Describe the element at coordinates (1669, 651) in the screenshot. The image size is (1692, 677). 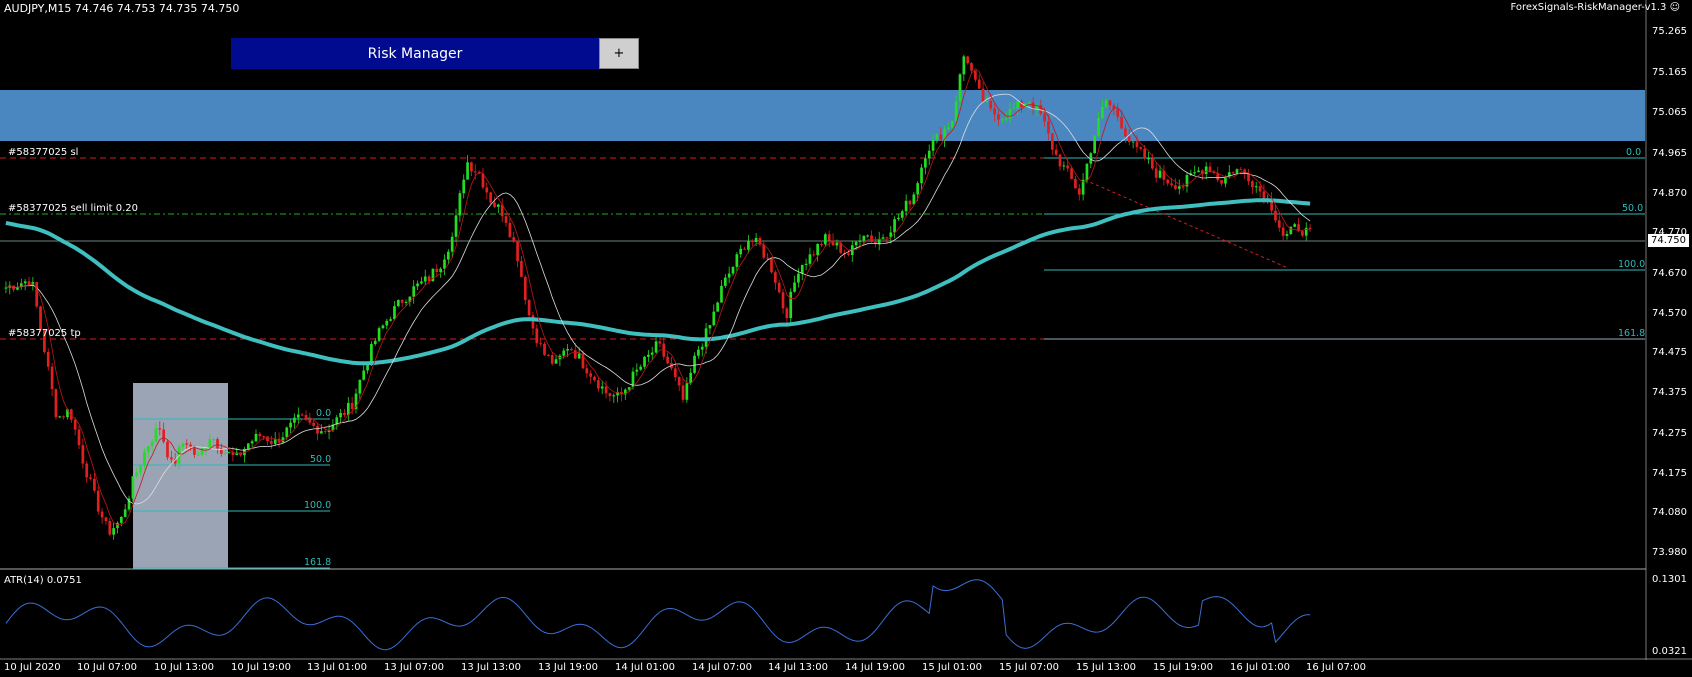
I see `atr-min-tick: 0.0321` at that location.